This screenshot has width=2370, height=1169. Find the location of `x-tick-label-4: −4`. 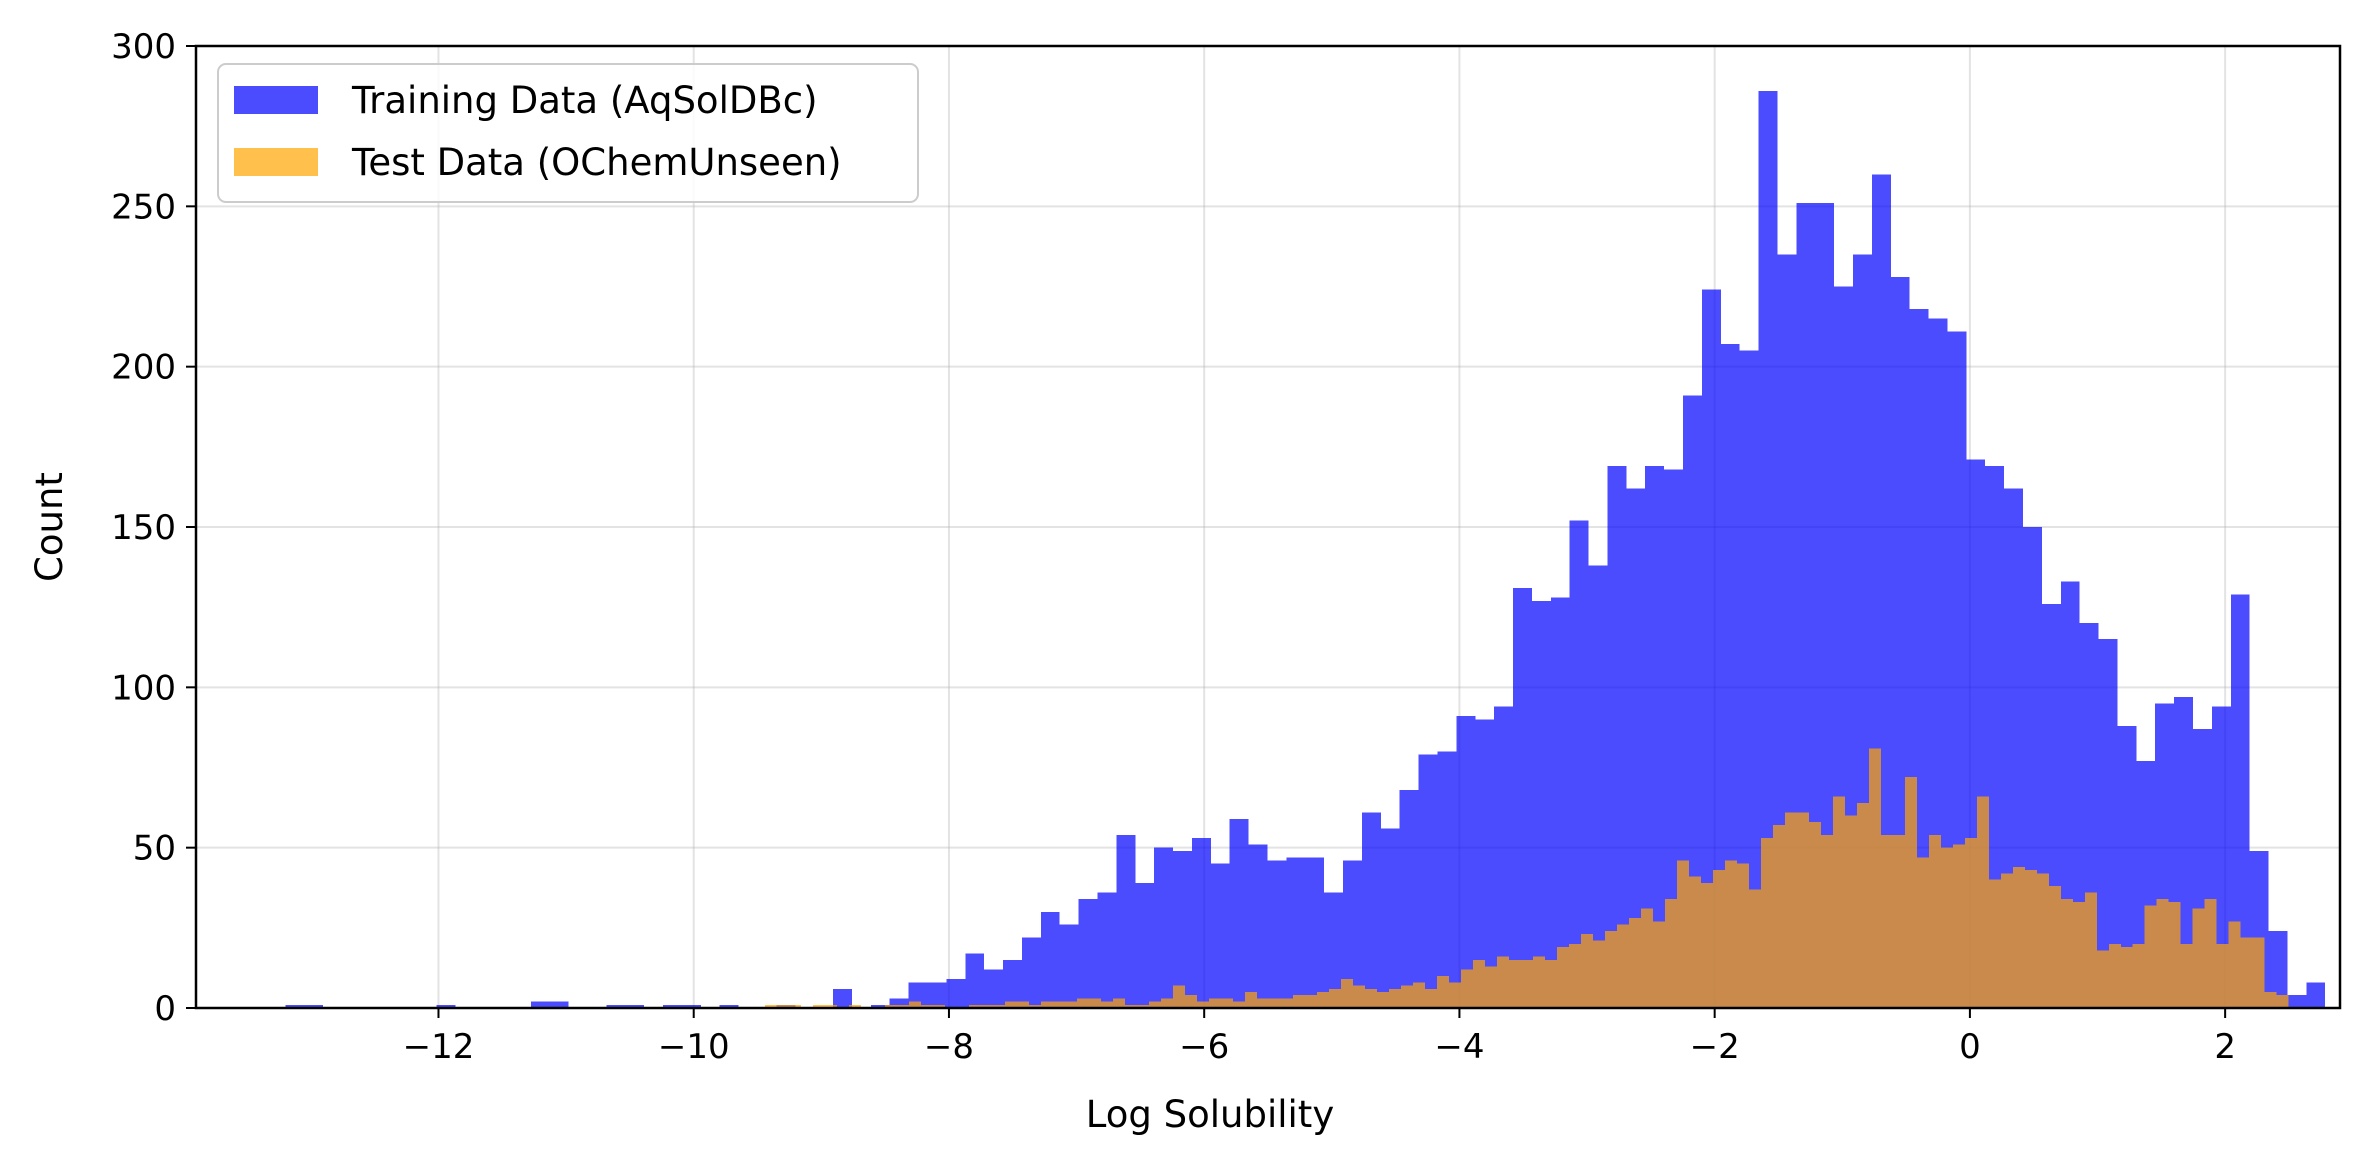

x-tick-label-4: −4 is located at coordinates (1459, 1047).